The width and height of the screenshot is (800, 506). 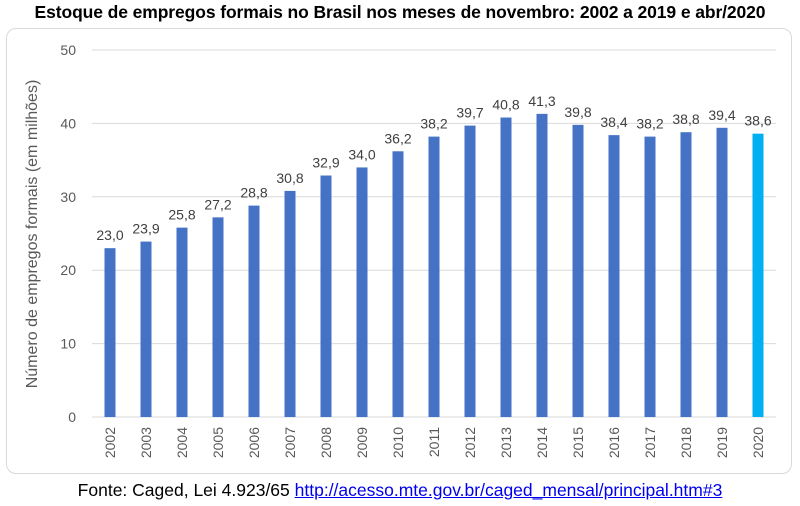 What do you see at coordinates (68, 270) in the screenshot?
I see `y-tick-label: 20` at bounding box center [68, 270].